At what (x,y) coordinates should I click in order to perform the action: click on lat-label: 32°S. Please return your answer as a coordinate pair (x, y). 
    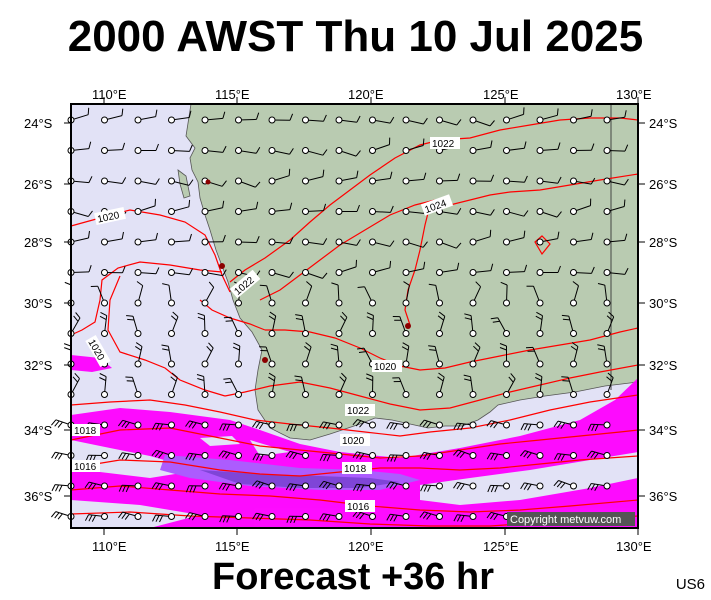
    Looking at the image, I should click on (663, 365).